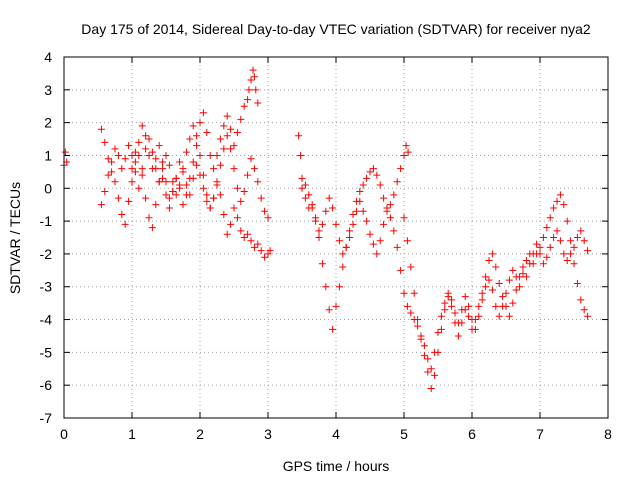 This screenshot has width=640, height=480. What do you see at coordinates (48, 123) in the screenshot?
I see `y-tick-label: 2` at bounding box center [48, 123].